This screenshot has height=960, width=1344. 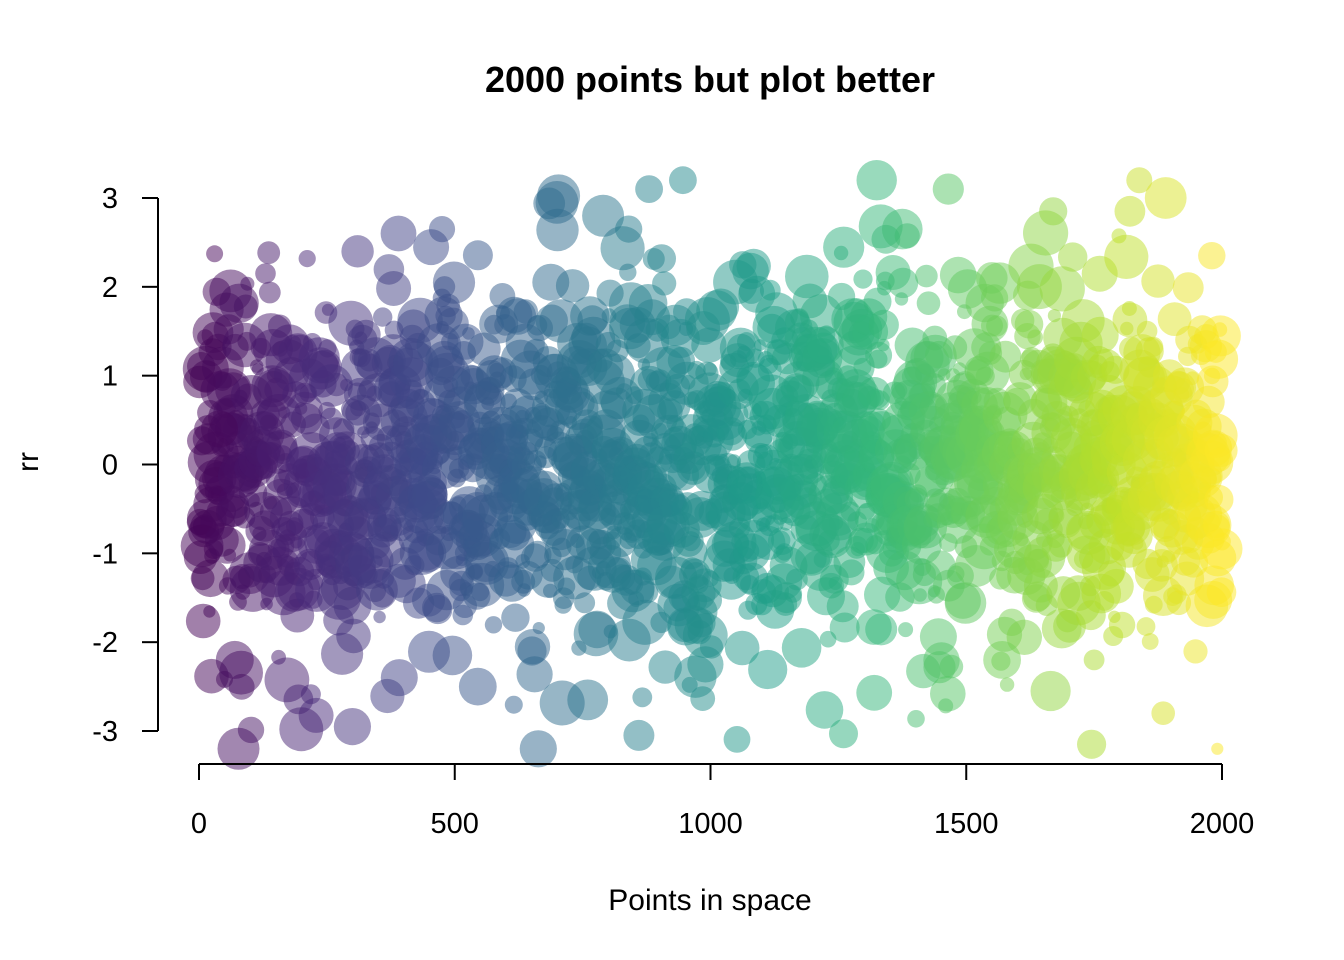 I want to click on y-tick-label: 1, so click(x=110, y=377).